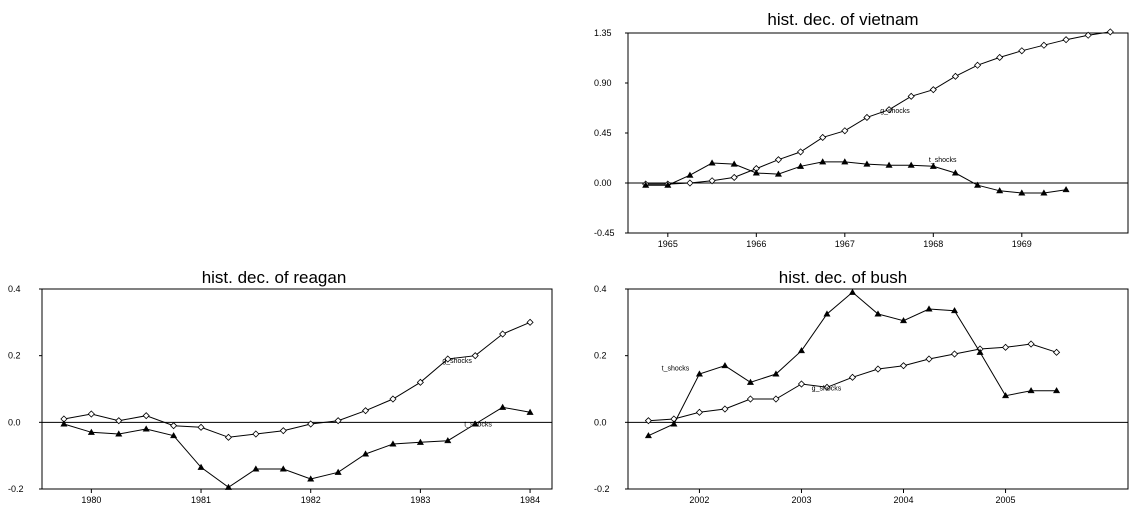  I want to click on y-tick-label: 0.00, so click(603, 183).